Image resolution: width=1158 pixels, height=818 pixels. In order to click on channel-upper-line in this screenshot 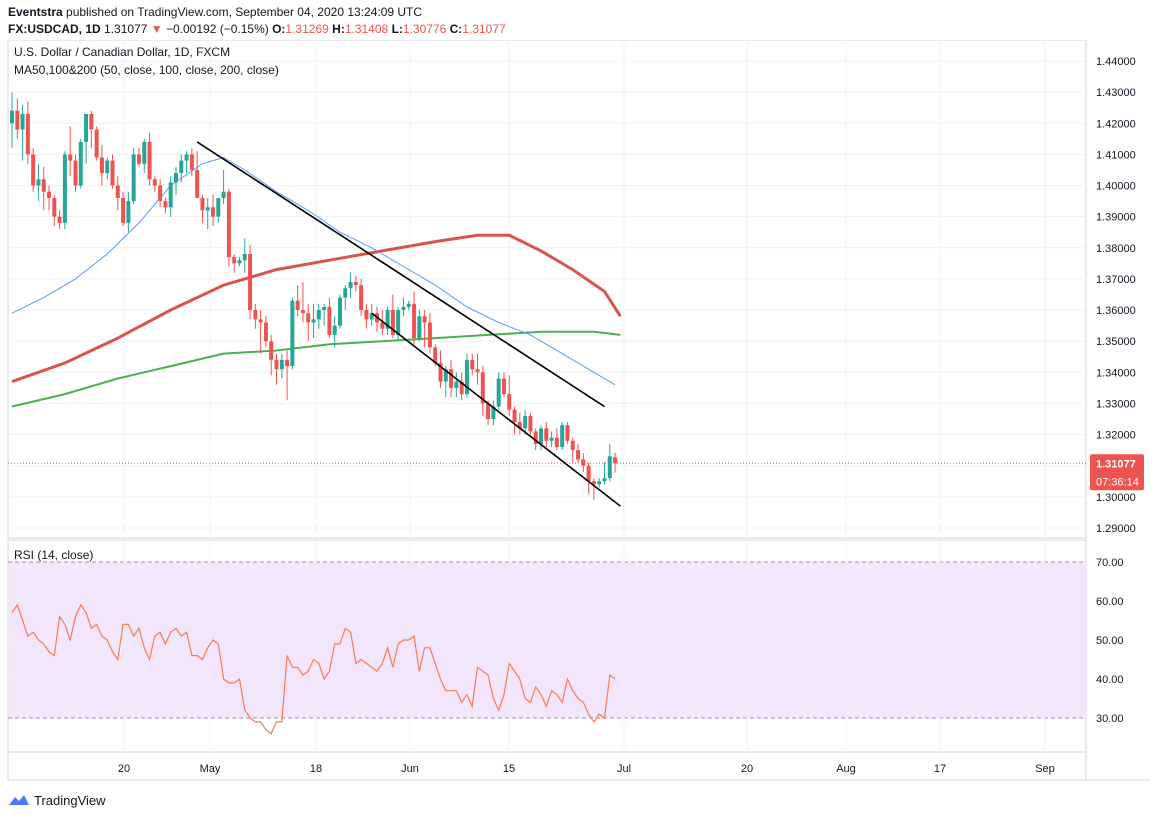, I will do `click(400, 274)`.